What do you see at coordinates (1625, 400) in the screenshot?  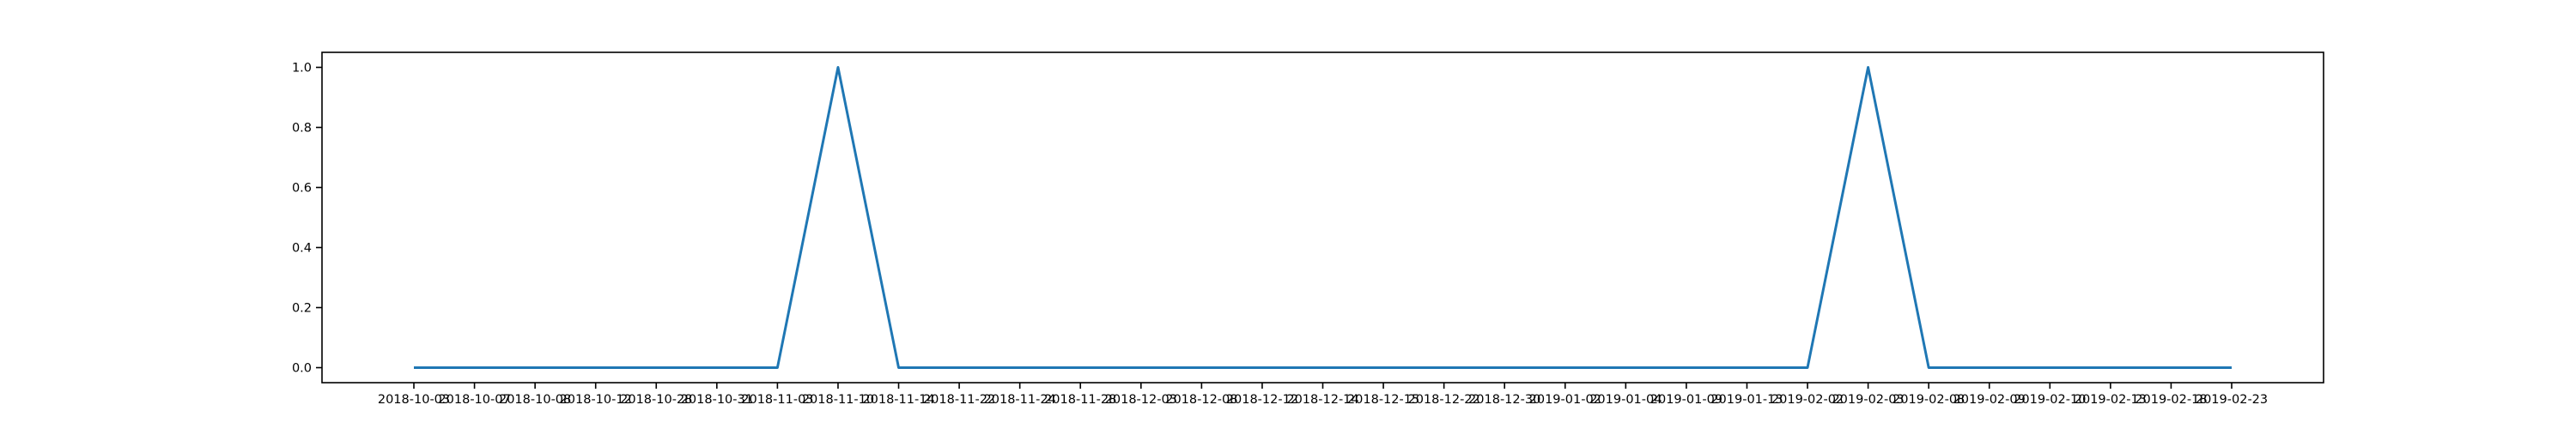 I see `x-tick-label: 2019-01-04` at bounding box center [1625, 400].